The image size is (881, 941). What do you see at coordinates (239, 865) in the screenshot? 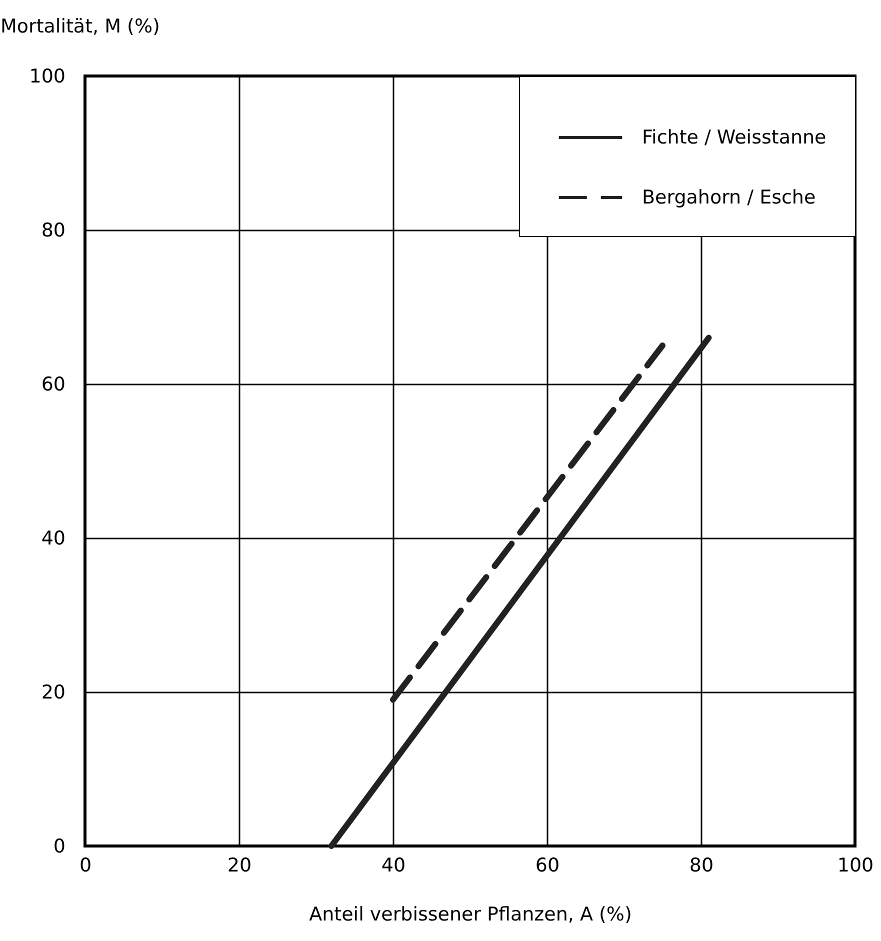
I see `x-tick-label: 20` at bounding box center [239, 865].